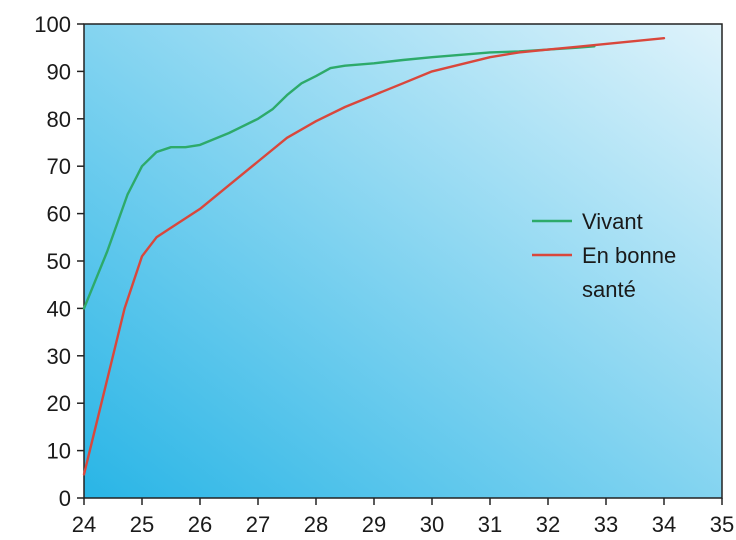  Describe the element at coordinates (374, 524) in the screenshot. I see `x-tick-label: 29` at that location.